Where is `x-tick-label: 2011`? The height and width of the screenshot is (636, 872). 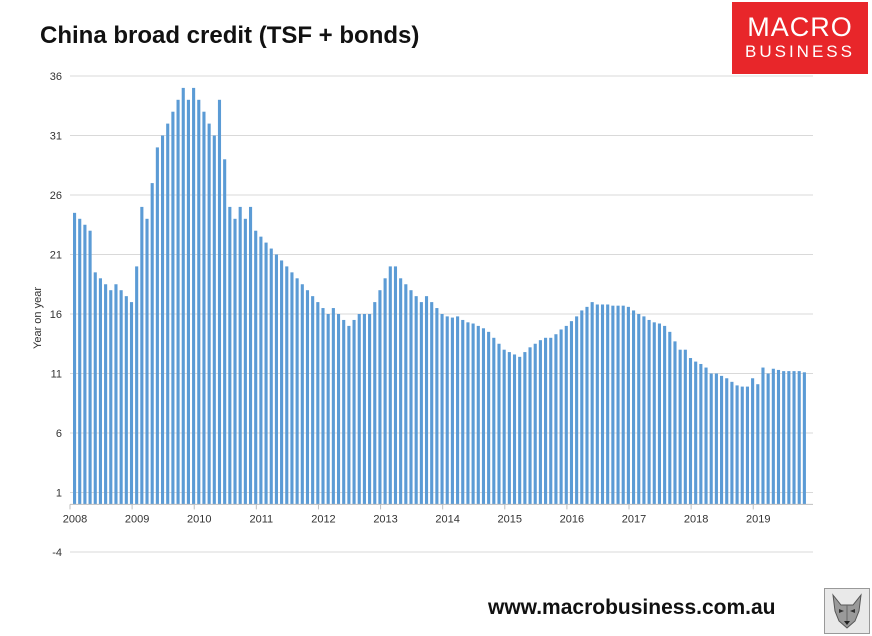 x-tick-label: 2011 is located at coordinates (262, 519).